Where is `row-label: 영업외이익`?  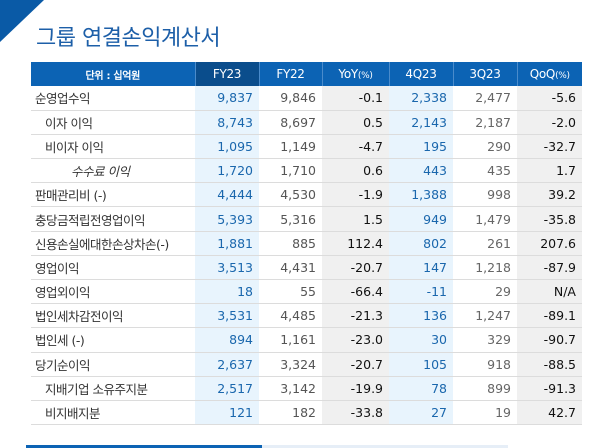
row-label: 영업외이익 is located at coordinates (113, 292).